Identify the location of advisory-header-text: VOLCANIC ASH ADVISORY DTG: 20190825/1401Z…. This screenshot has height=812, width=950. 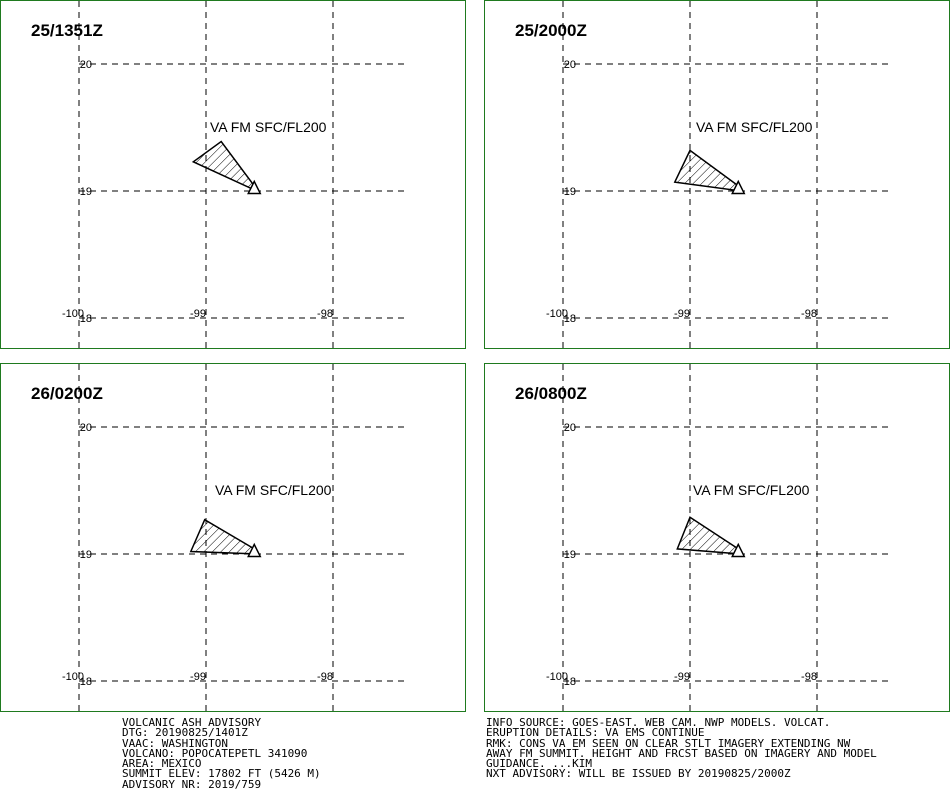
(221, 753).